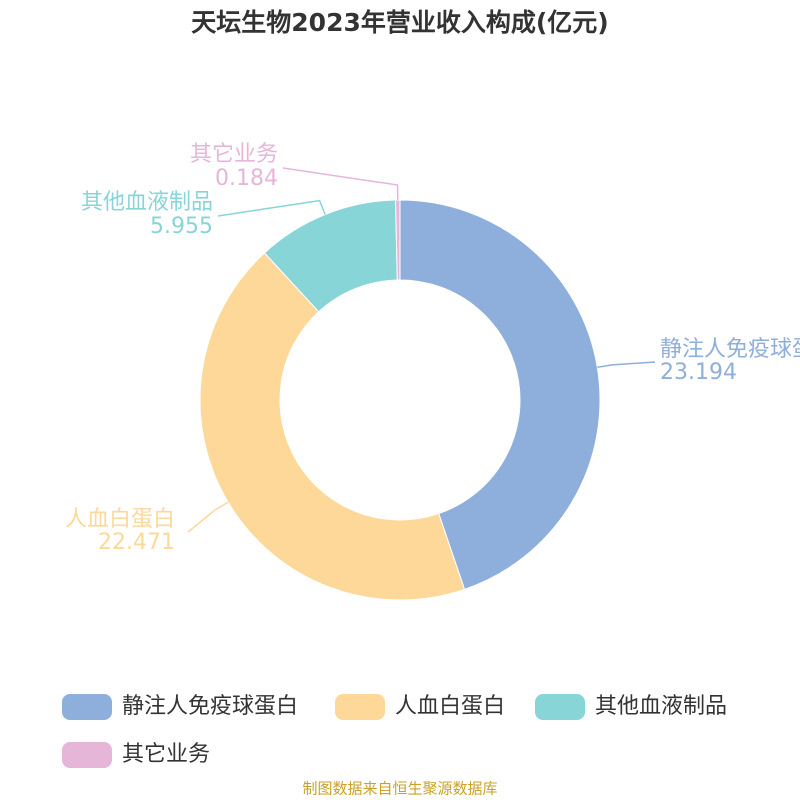  I want to click on legend-label: 其他血液制品, so click(661, 706).